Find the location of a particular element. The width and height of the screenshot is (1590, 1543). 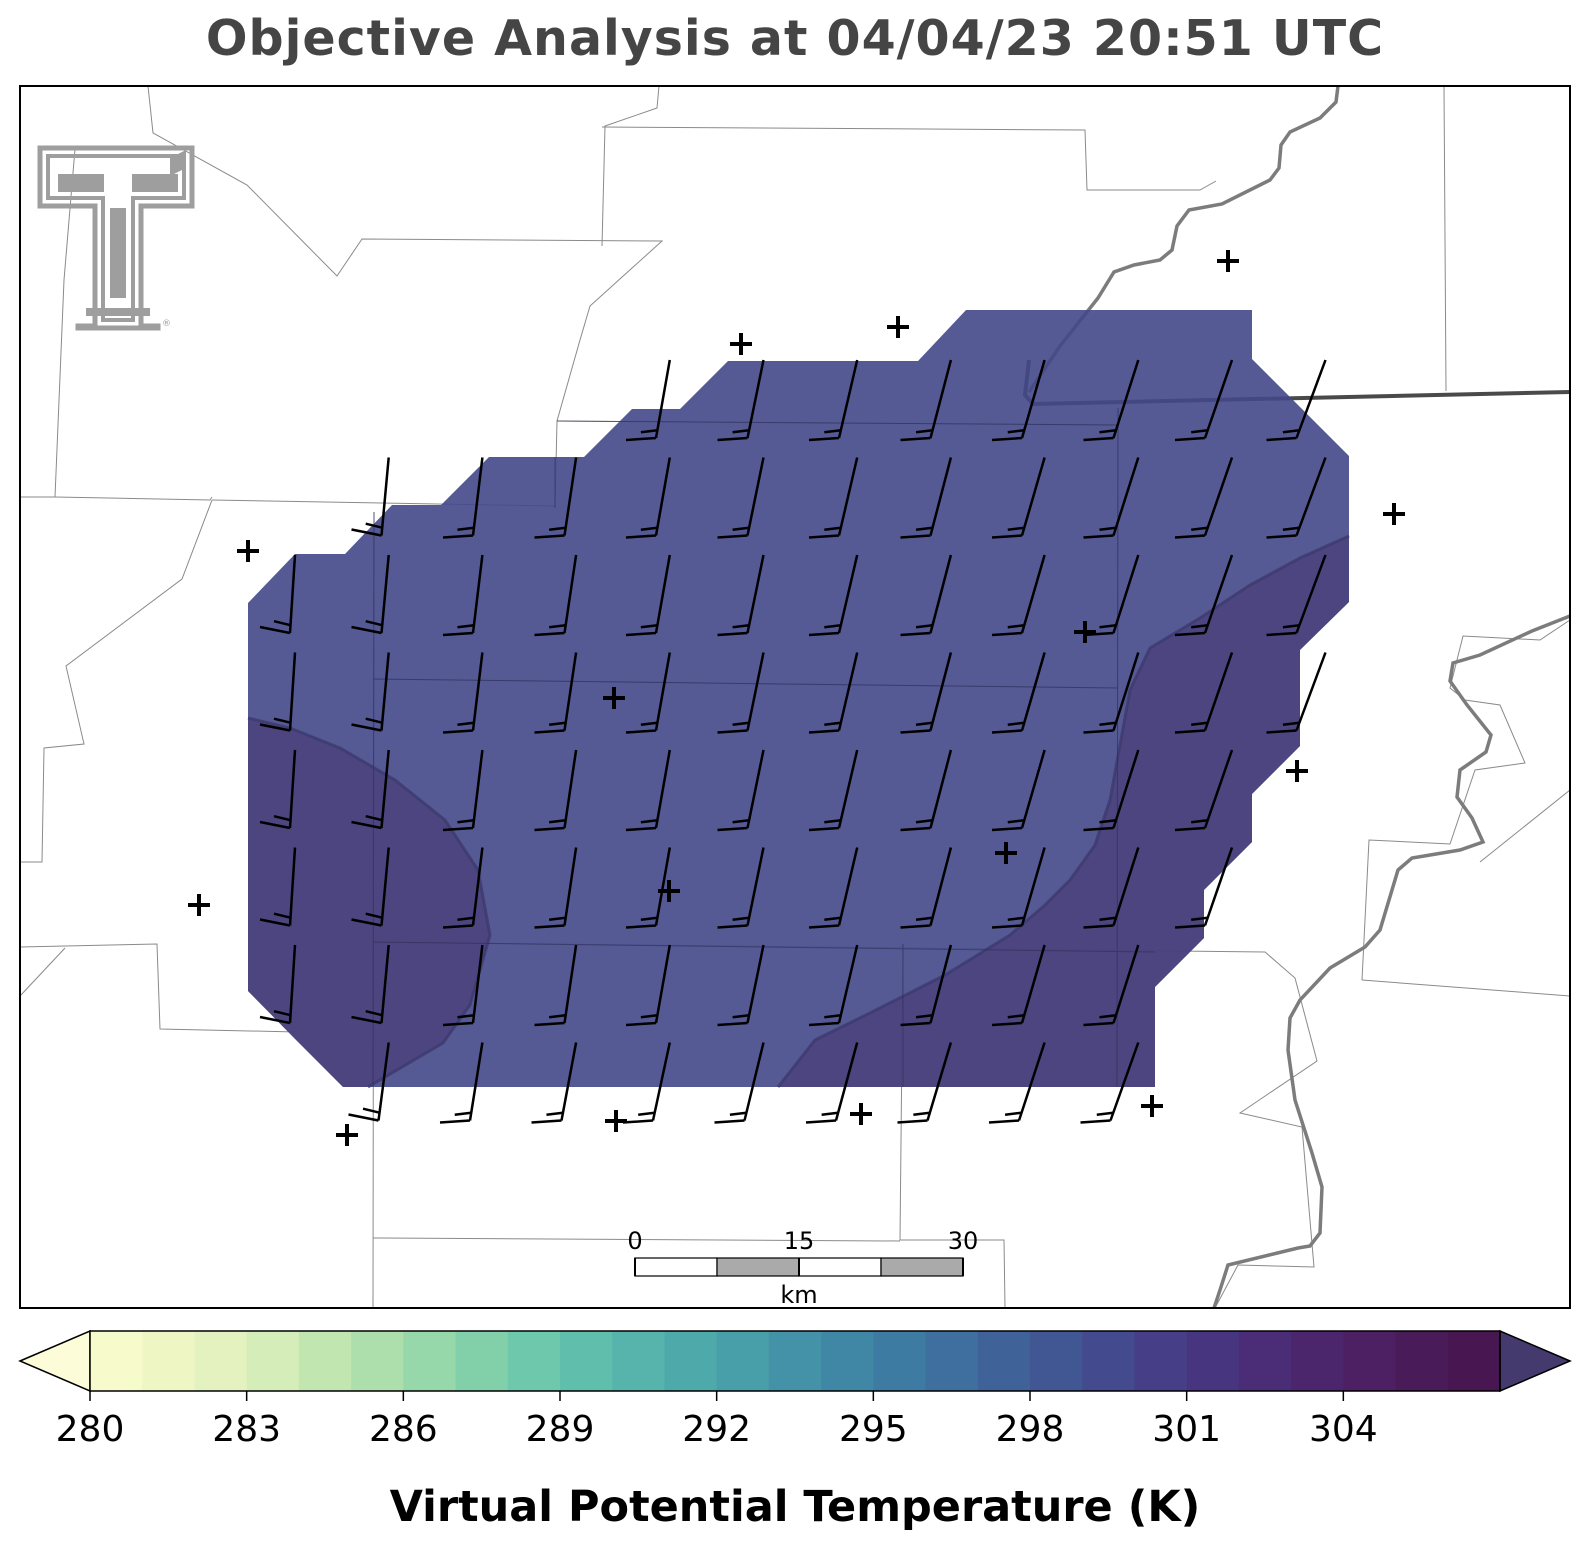

colorbar-ticks: 280 283 286 289 292 295 298 301 304 is located at coordinates (717, 1420).